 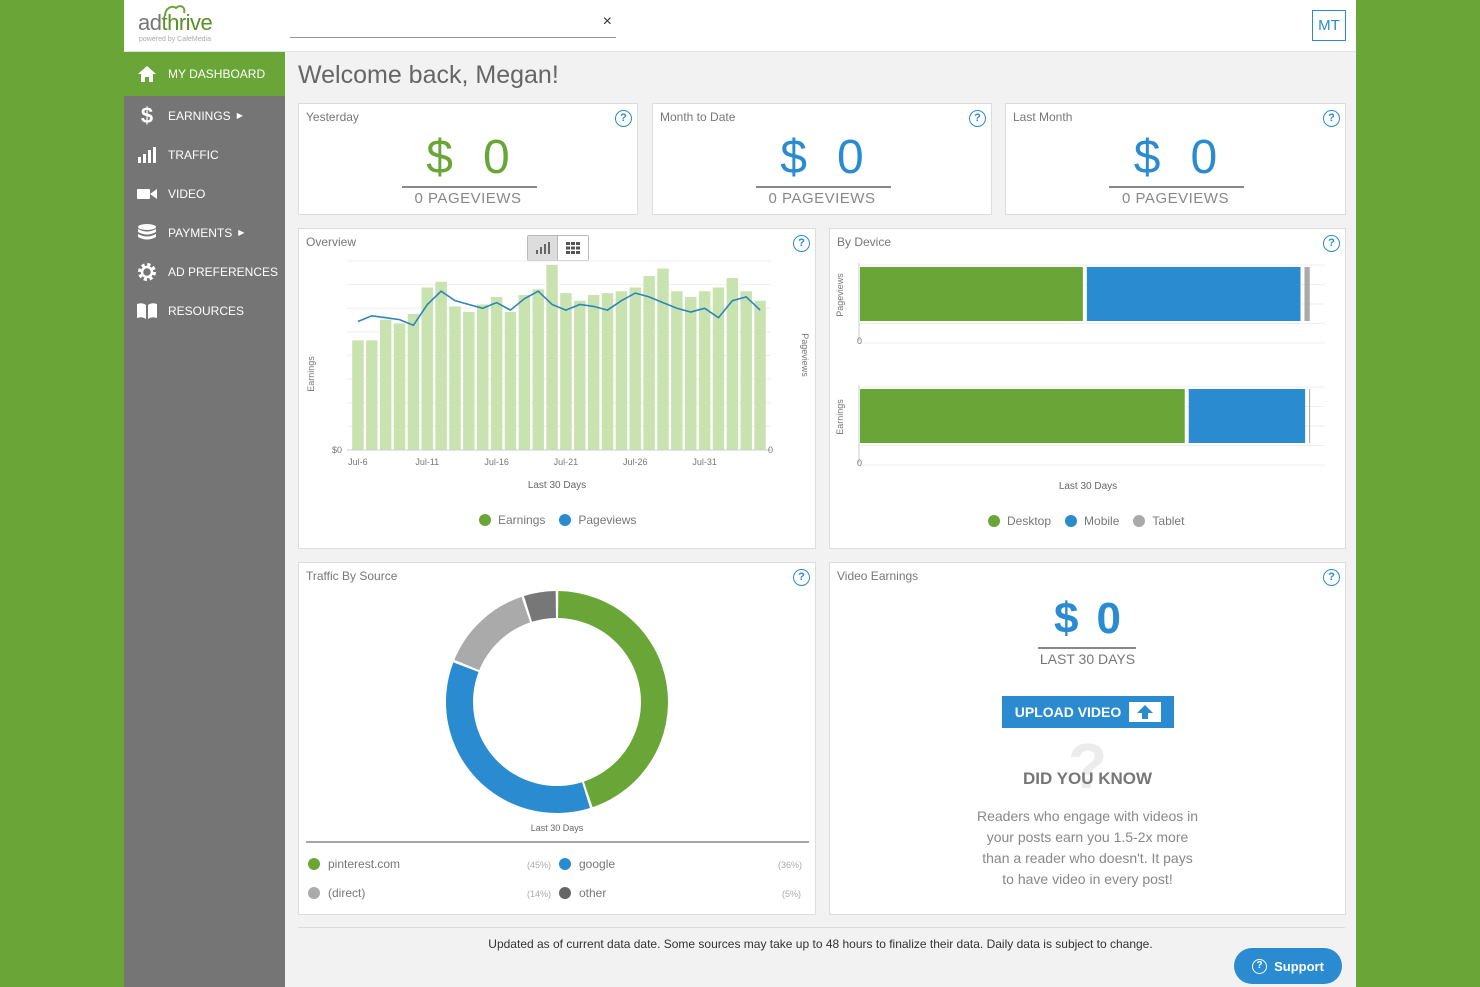 I want to click on donut-slice-pinterest, so click(x=613, y=699).